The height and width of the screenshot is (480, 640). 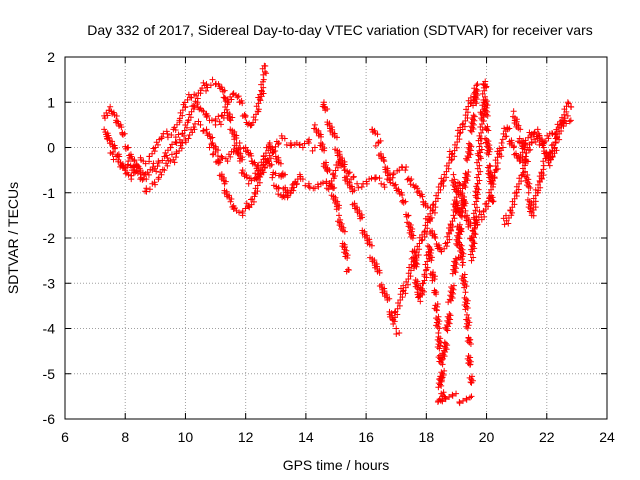 What do you see at coordinates (13, 238) in the screenshot?
I see `y-axis-label: SDTVAR / TECUs` at bounding box center [13, 238].